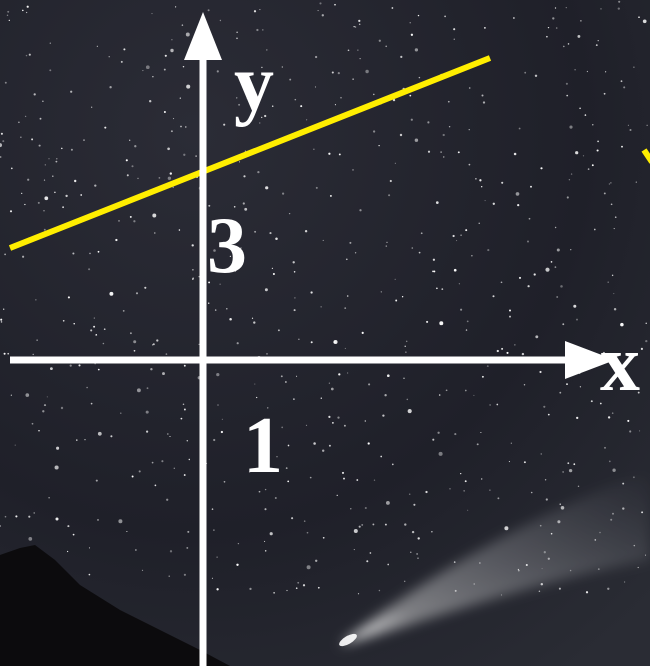  I want to click on y-axis-arrow, so click(203, 36).